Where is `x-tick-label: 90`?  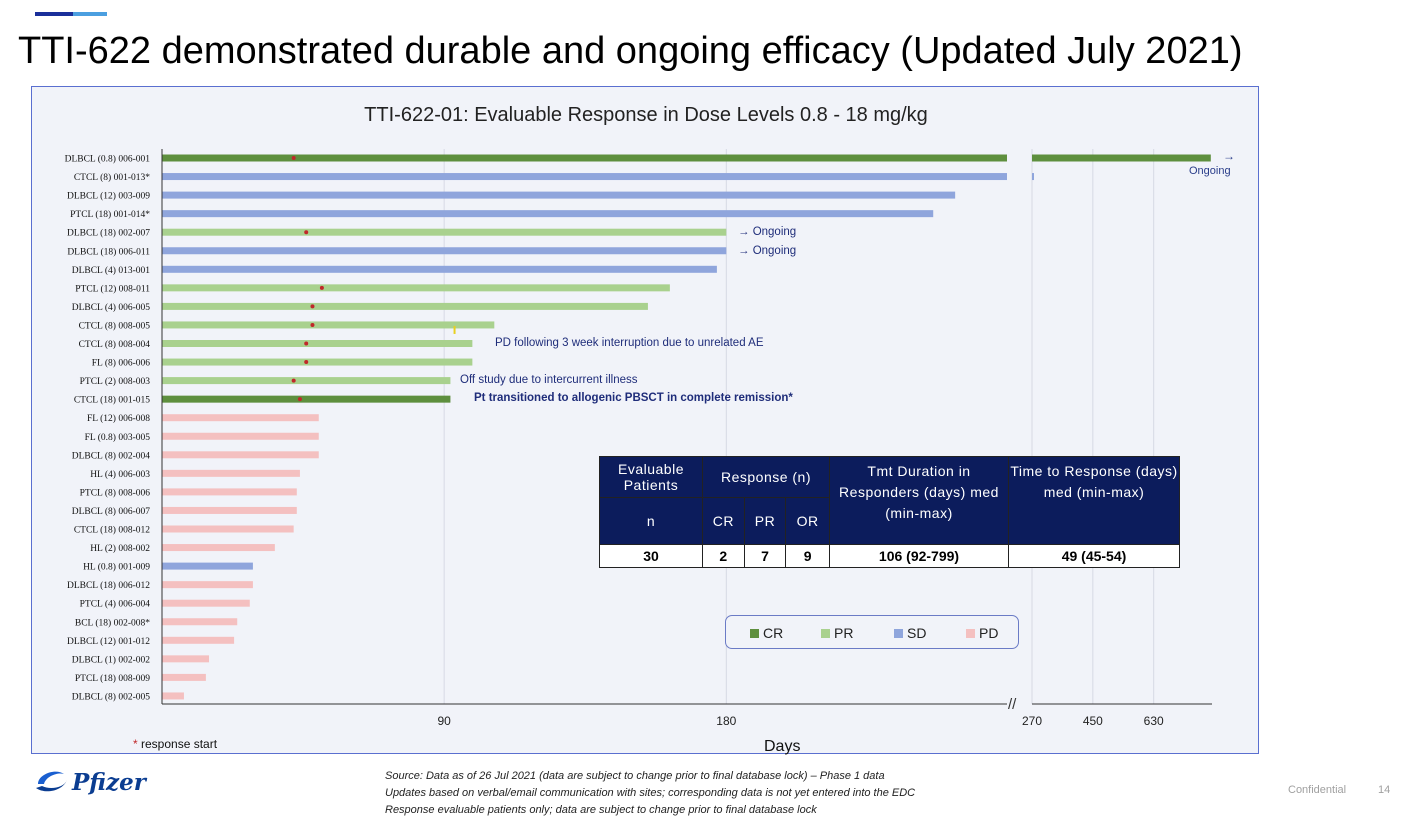
x-tick-label: 90 is located at coordinates (444, 721).